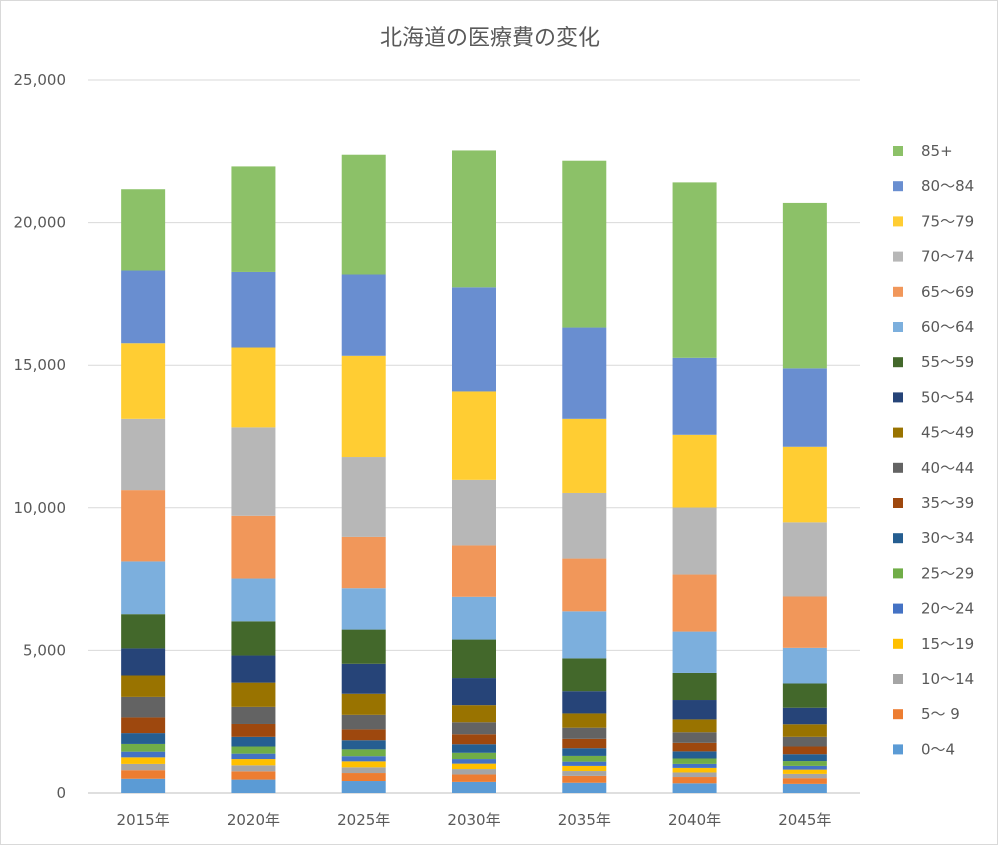 This screenshot has width=998, height=845. Describe the element at coordinates (938, 749) in the screenshot. I see `legend-label: 0～4` at that location.